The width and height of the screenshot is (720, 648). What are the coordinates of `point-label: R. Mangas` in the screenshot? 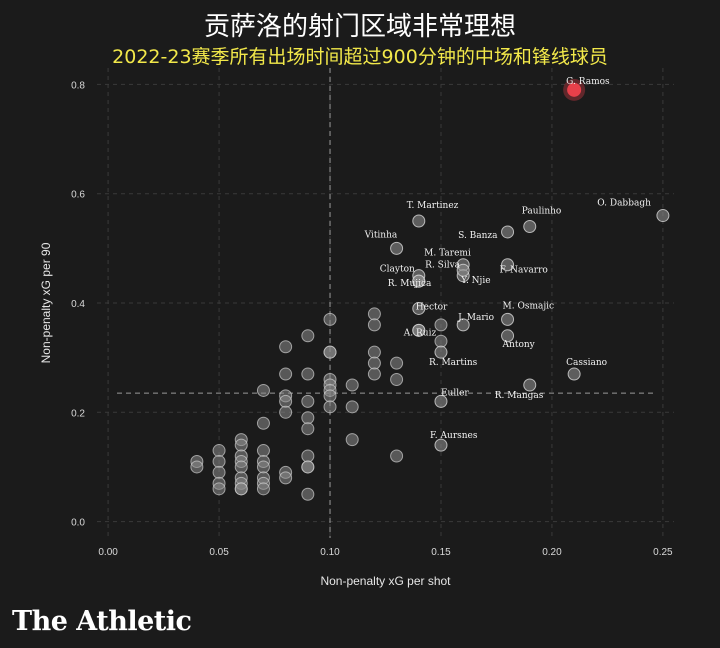 It's located at (519, 396).